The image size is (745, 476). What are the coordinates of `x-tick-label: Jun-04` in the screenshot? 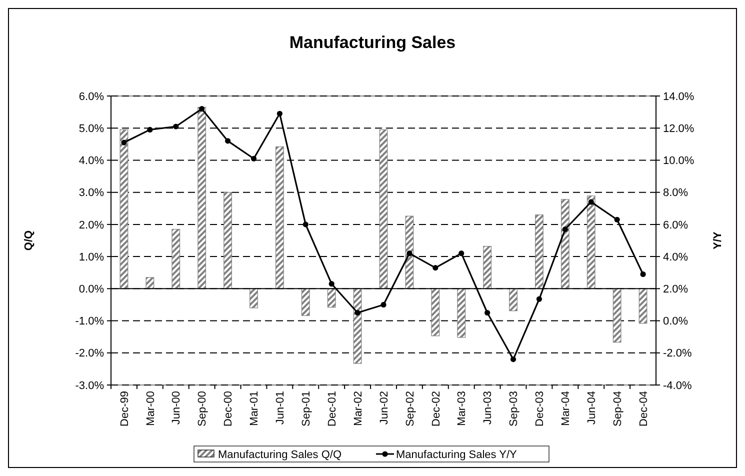 It's located at (592, 408).